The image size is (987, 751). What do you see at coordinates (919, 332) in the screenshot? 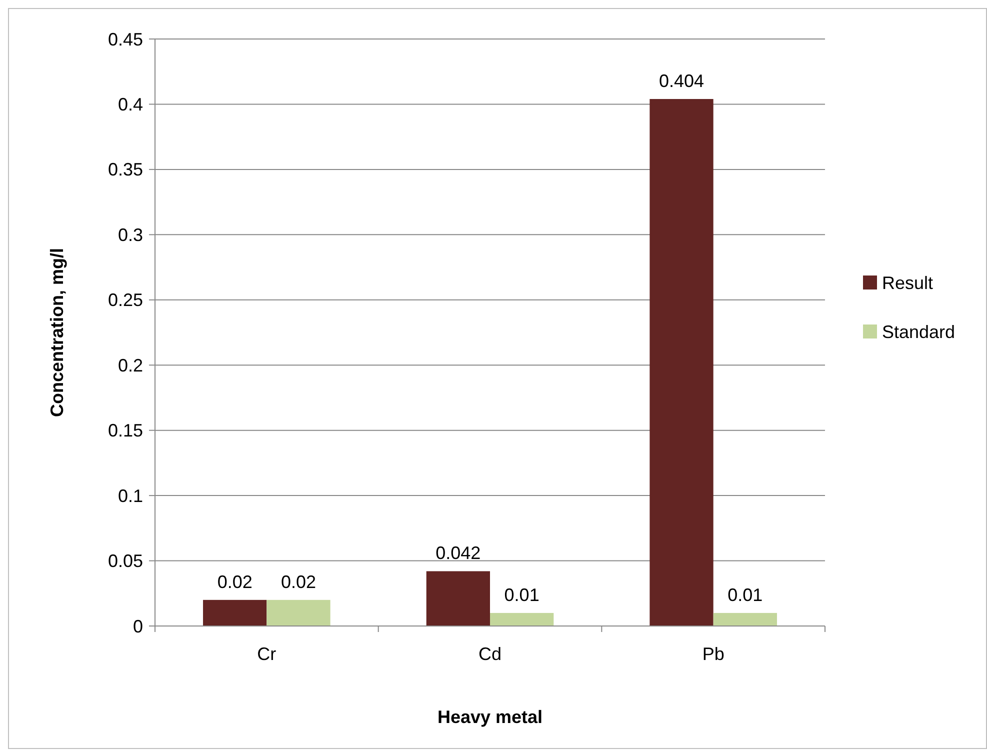
I see `legend-label: Standard` at bounding box center [919, 332].